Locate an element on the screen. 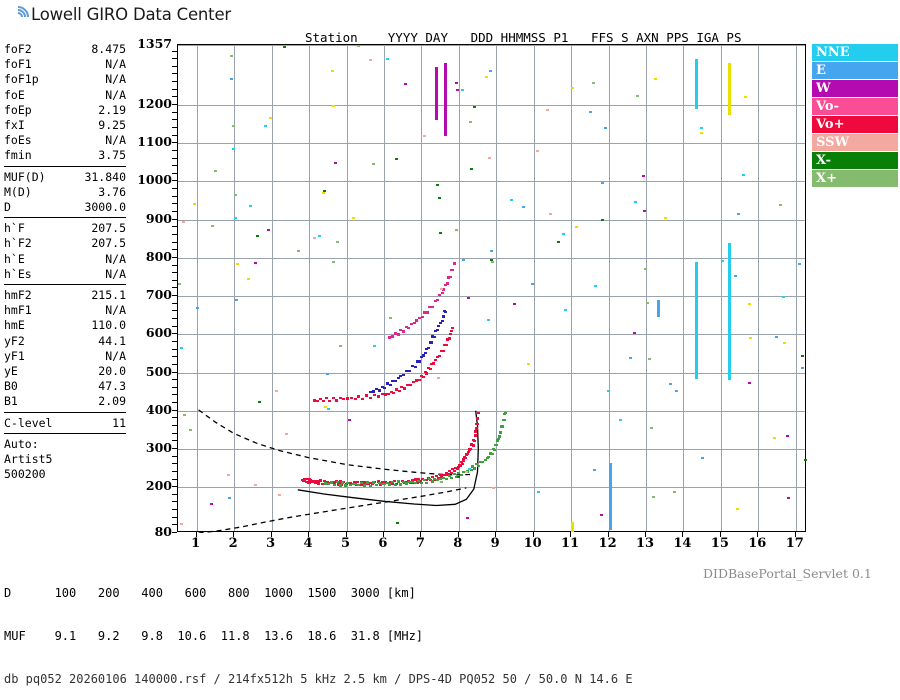 The height and width of the screenshot is (700, 900). x-axis-label: 17 is located at coordinates (794, 543).